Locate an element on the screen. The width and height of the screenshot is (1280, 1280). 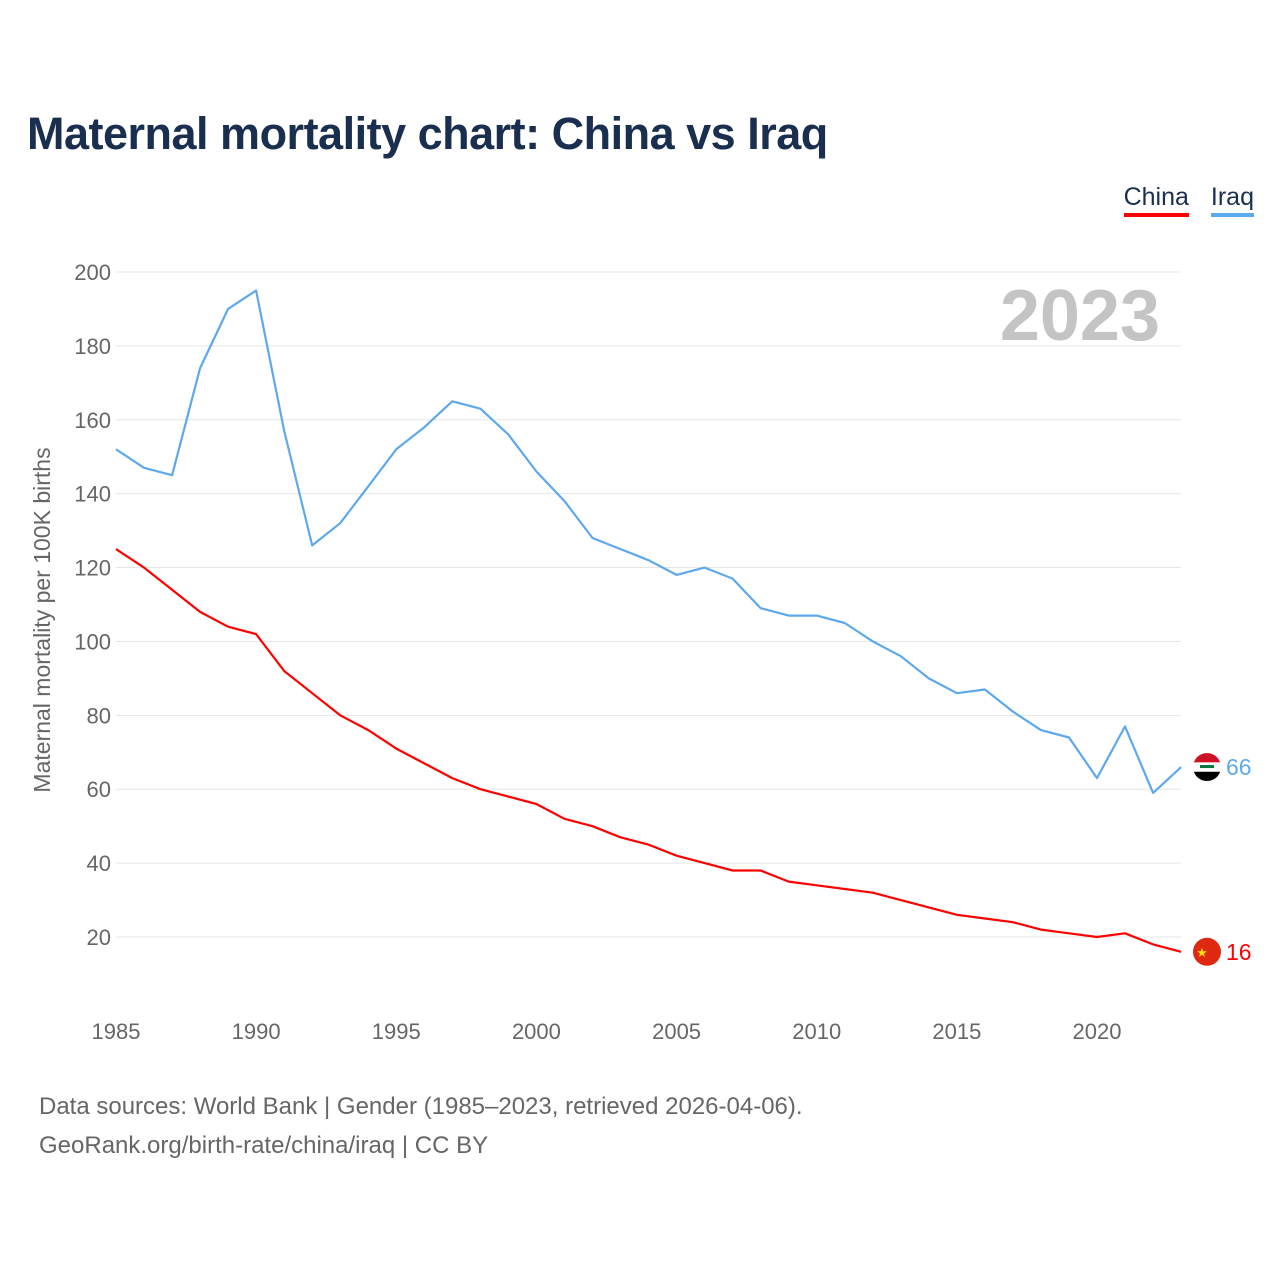
y-tick-label: 140 is located at coordinates (92, 494).